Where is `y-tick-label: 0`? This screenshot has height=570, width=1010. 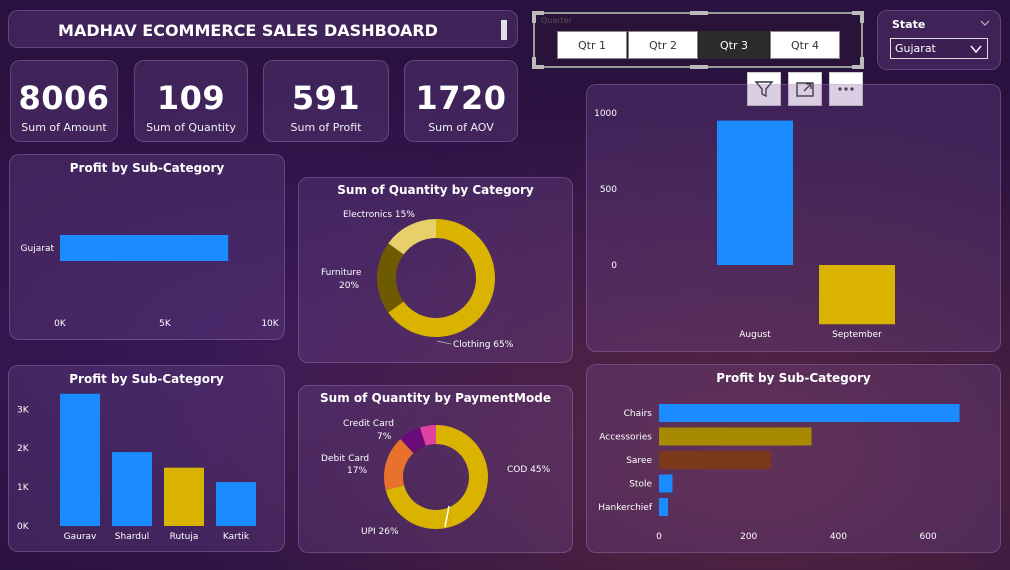
y-tick-label: 0 is located at coordinates (614, 266).